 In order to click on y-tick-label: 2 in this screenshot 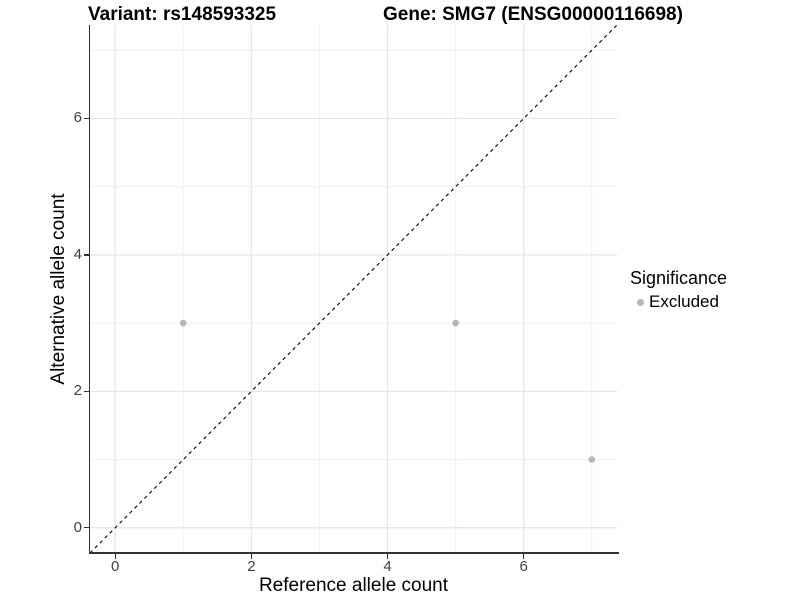, I will do `click(77, 391)`.